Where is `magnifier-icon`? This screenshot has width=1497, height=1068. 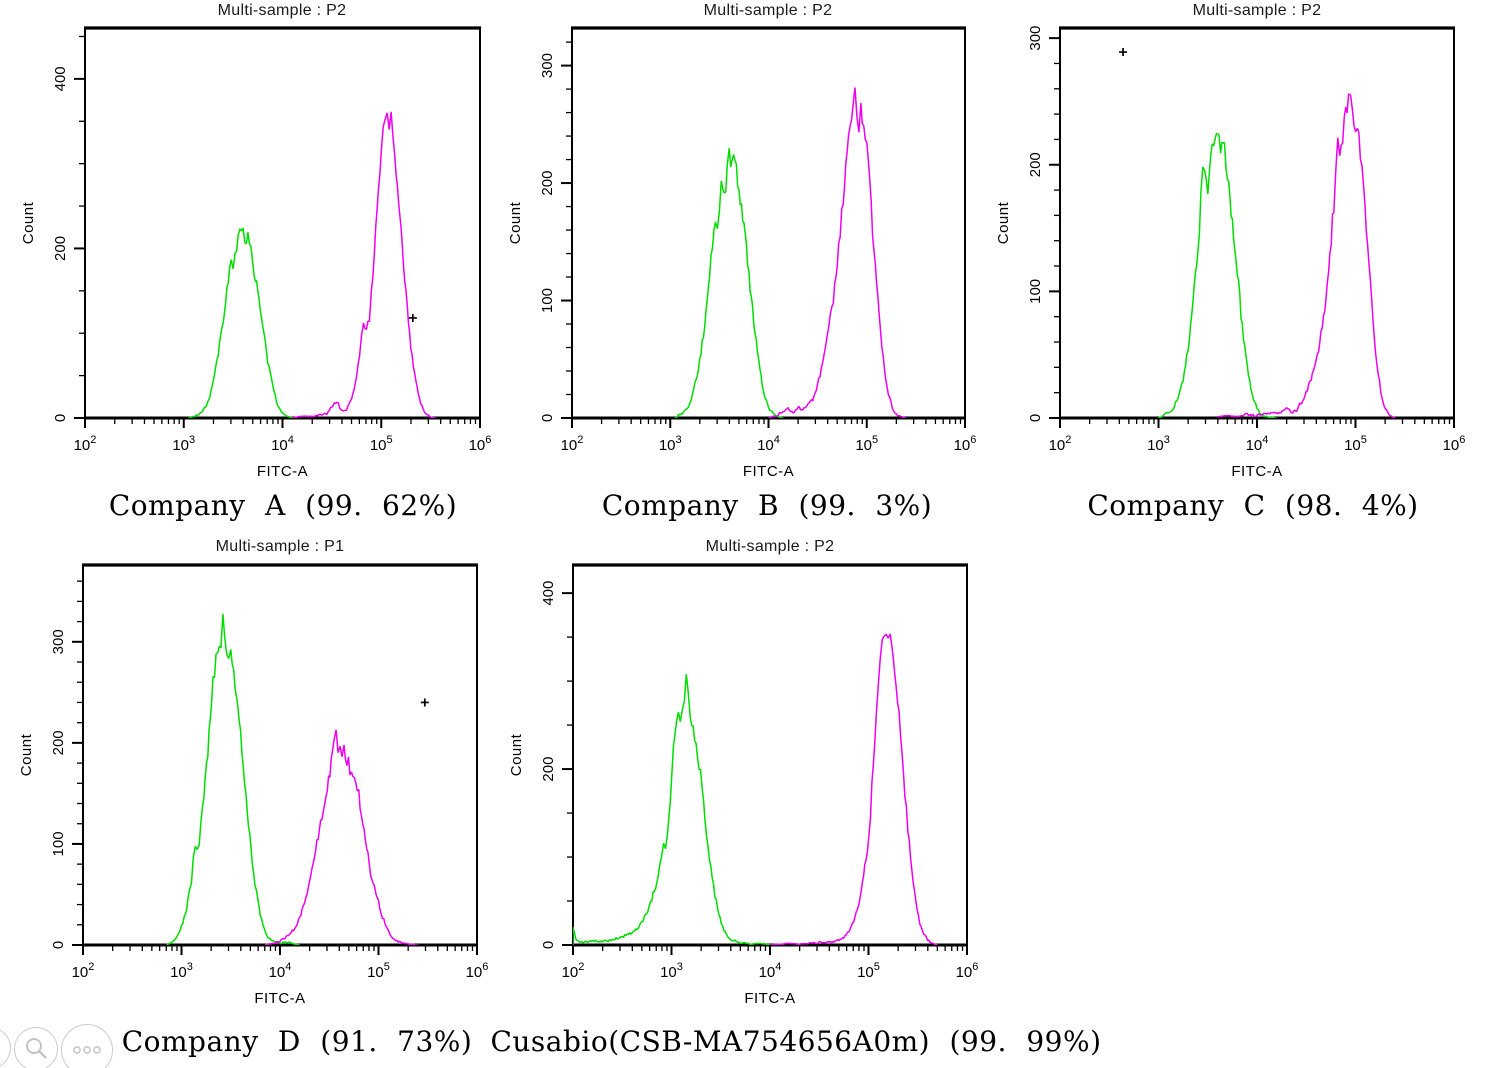 magnifier-icon is located at coordinates (36, 1048).